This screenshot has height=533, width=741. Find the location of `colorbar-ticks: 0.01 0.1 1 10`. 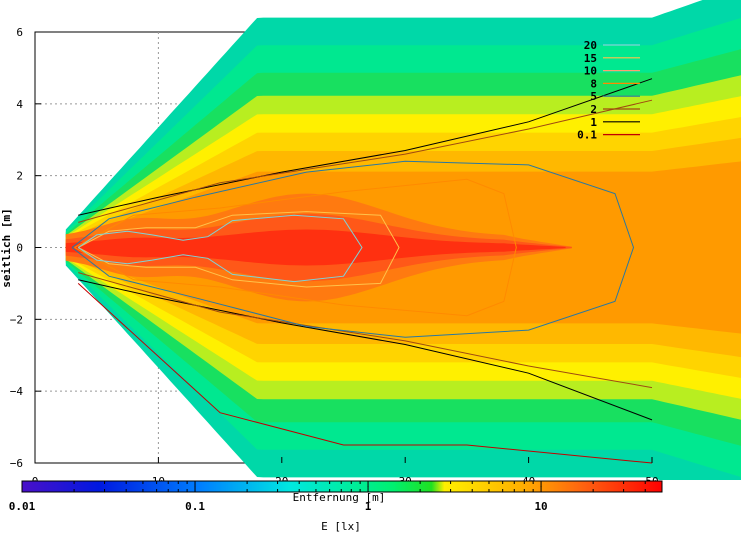

colorbar-ticks: 0.01 0.1 1 10 is located at coordinates (336, 497).